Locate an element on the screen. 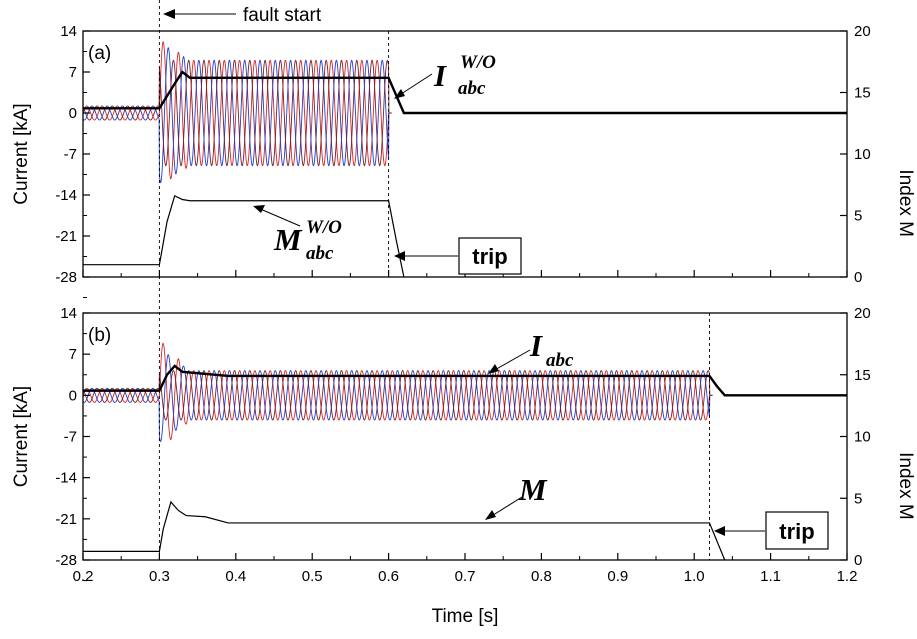 The width and height of the screenshot is (917, 639). i-wo-main: I is located at coordinates (440, 75).